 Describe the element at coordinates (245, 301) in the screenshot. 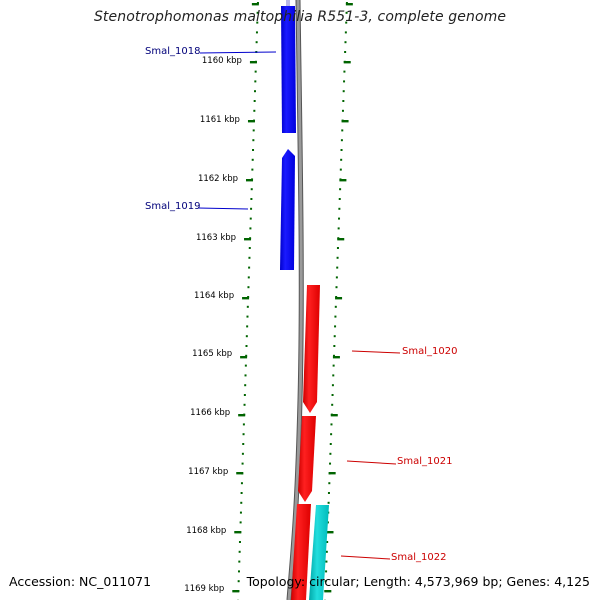

I see `gc-skew-track-left` at that location.